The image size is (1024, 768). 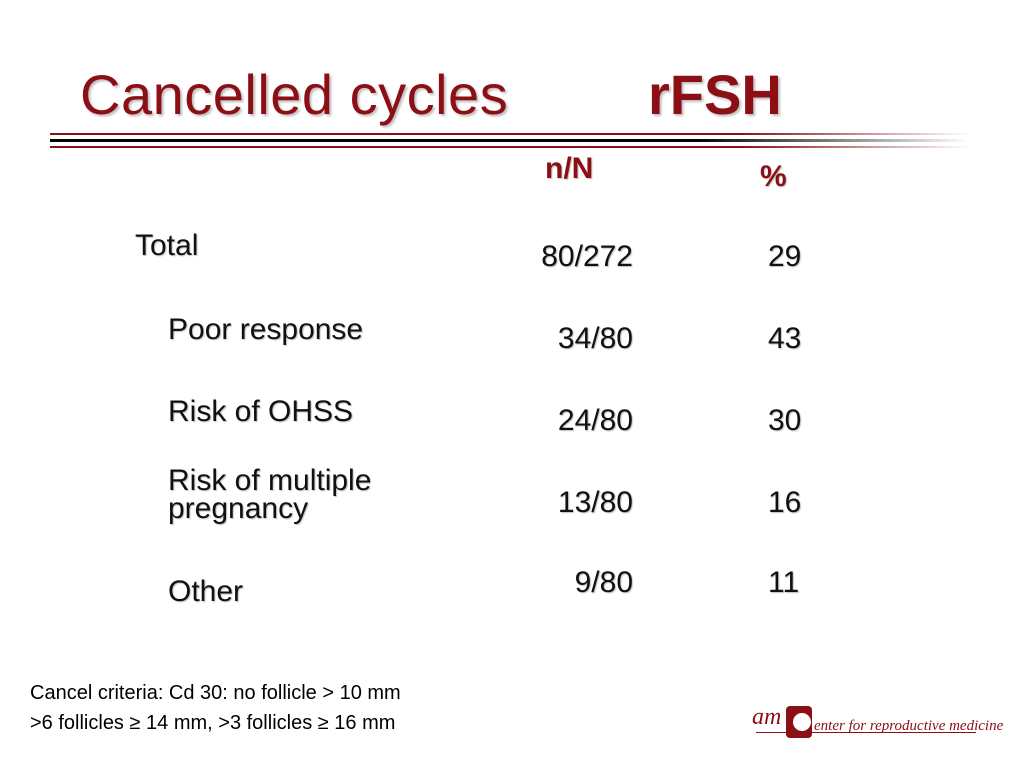 I want to click on row-n-poor-response: 34/80, so click(x=595, y=338).